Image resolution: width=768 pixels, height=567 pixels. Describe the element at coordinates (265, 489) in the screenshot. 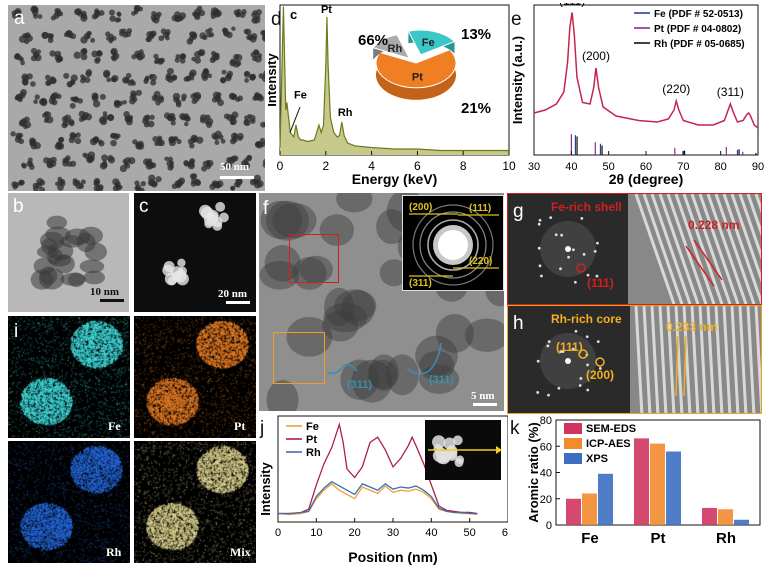

I see `j-ylabel: Intensity` at that location.